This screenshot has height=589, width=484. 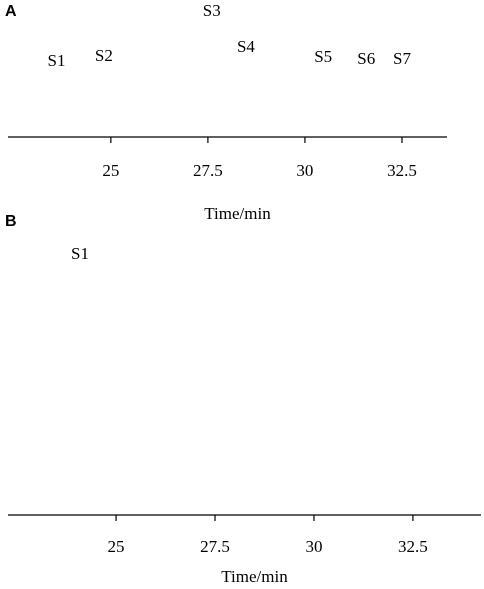 I want to click on panel-label: A, so click(x=11, y=11).